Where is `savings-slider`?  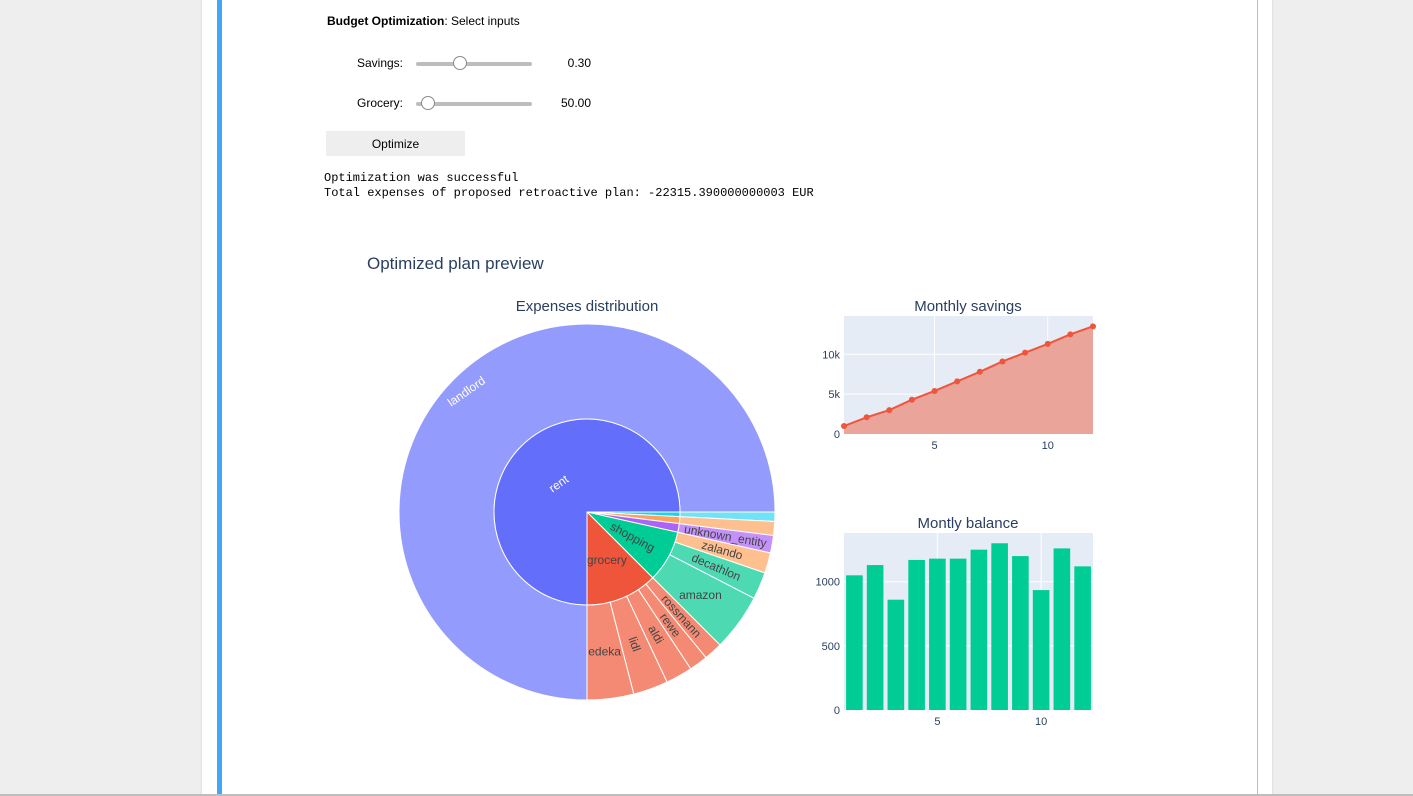
savings-slider is located at coordinates (474, 63).